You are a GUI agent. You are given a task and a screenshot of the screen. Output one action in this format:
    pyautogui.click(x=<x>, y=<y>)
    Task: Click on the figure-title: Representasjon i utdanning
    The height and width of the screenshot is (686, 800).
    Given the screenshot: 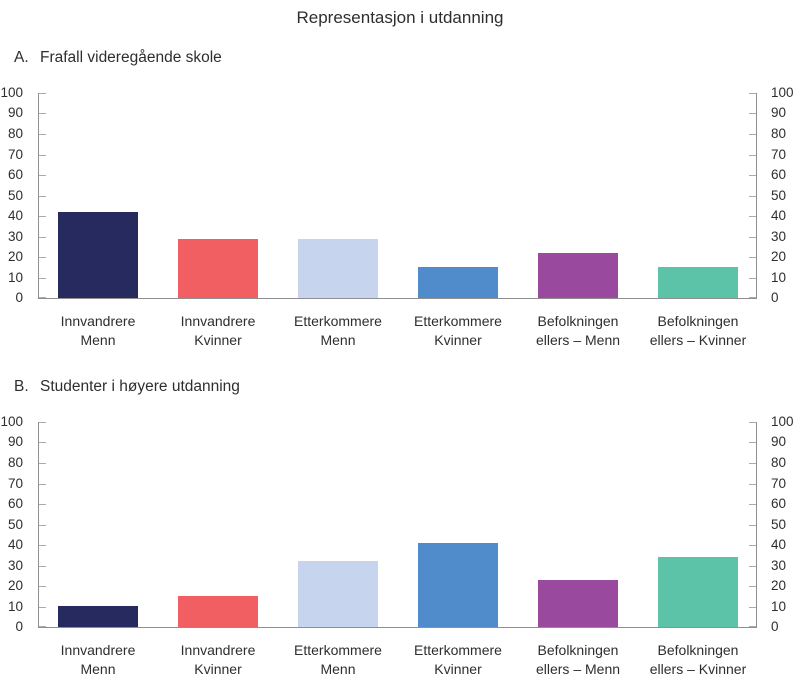 What is the action you would take?
    pyautogui.click(x=400, y=17)
    